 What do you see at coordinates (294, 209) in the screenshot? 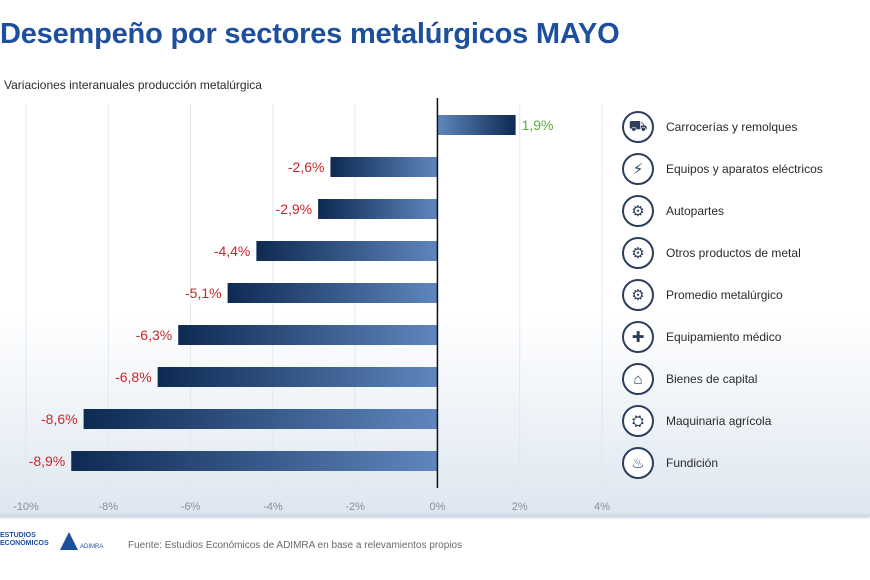
I see `data-label: -2,9%` at bounding box center [294, 209].